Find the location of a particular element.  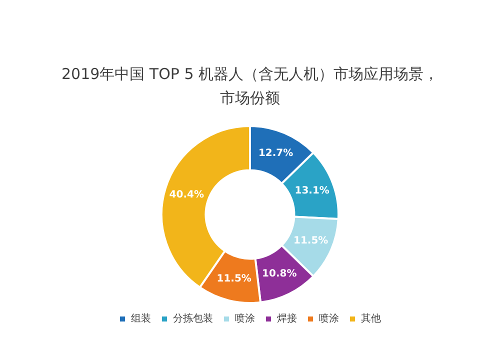

data-label: 40.4% is located at coordinates (186, 194).